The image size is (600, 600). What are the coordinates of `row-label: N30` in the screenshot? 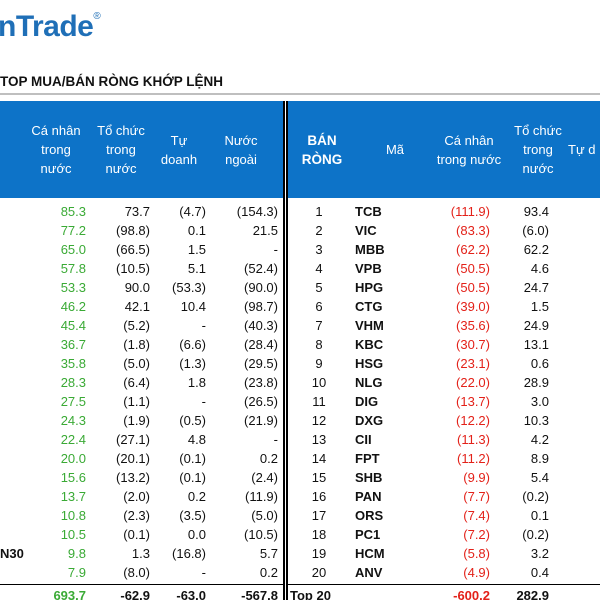 It's located at (12, 553).